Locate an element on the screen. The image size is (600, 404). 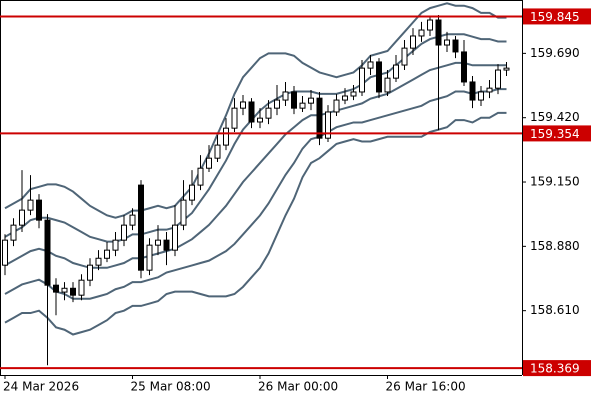
x-tick-label: 25 Mar 08:00 is located at coordinates (171, 387).